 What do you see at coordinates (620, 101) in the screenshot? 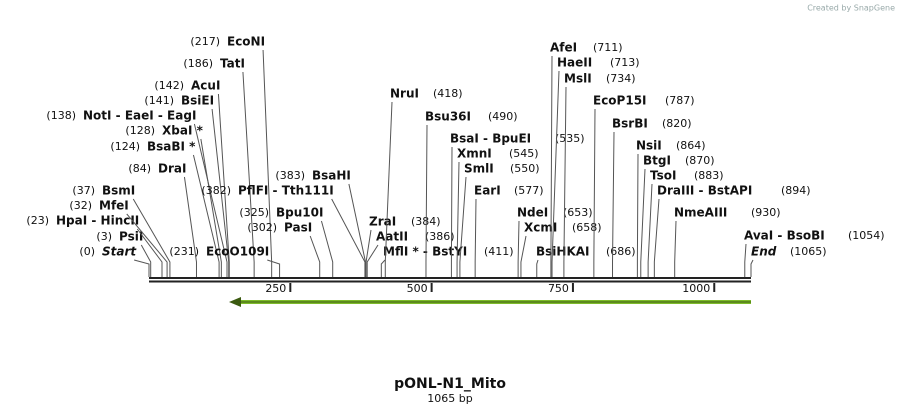
I see `enzyme-name: EcoP15I` at bounding box center [620, 101].